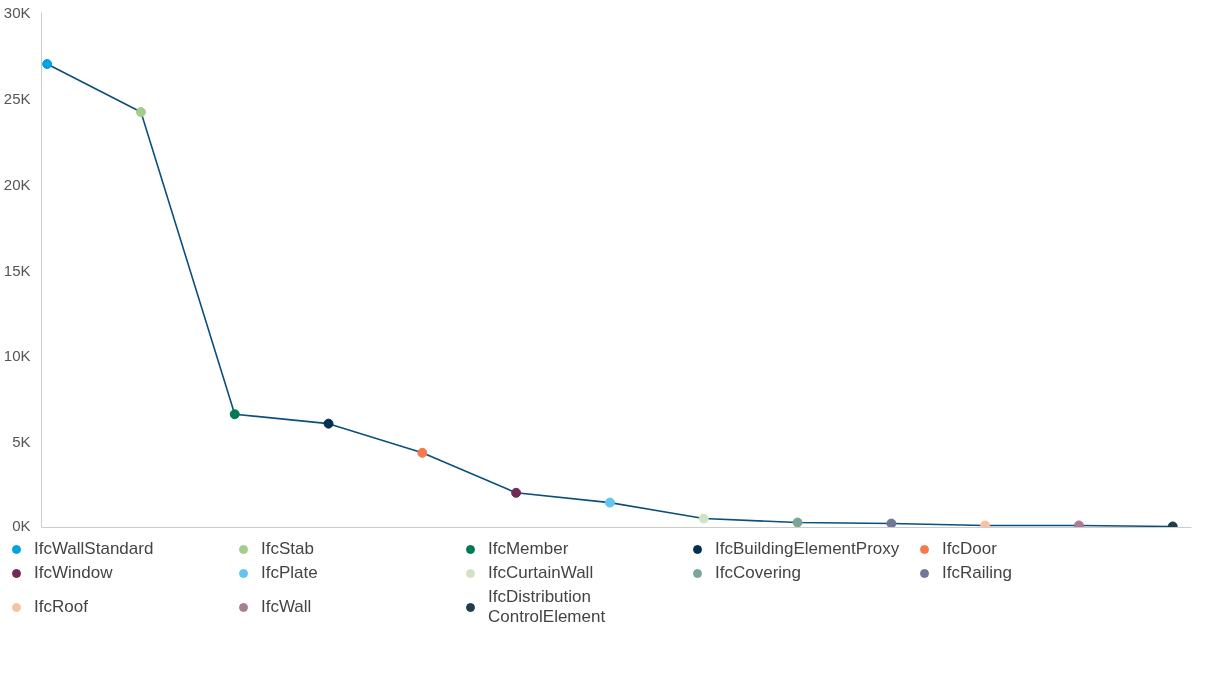 Image resolution: width=1217 pixels, height=680 pixels. What do you see at coordinates (529, 549) in the screenshot?
I see `legend-label: IfcMember` at bounding box center [529, 549].